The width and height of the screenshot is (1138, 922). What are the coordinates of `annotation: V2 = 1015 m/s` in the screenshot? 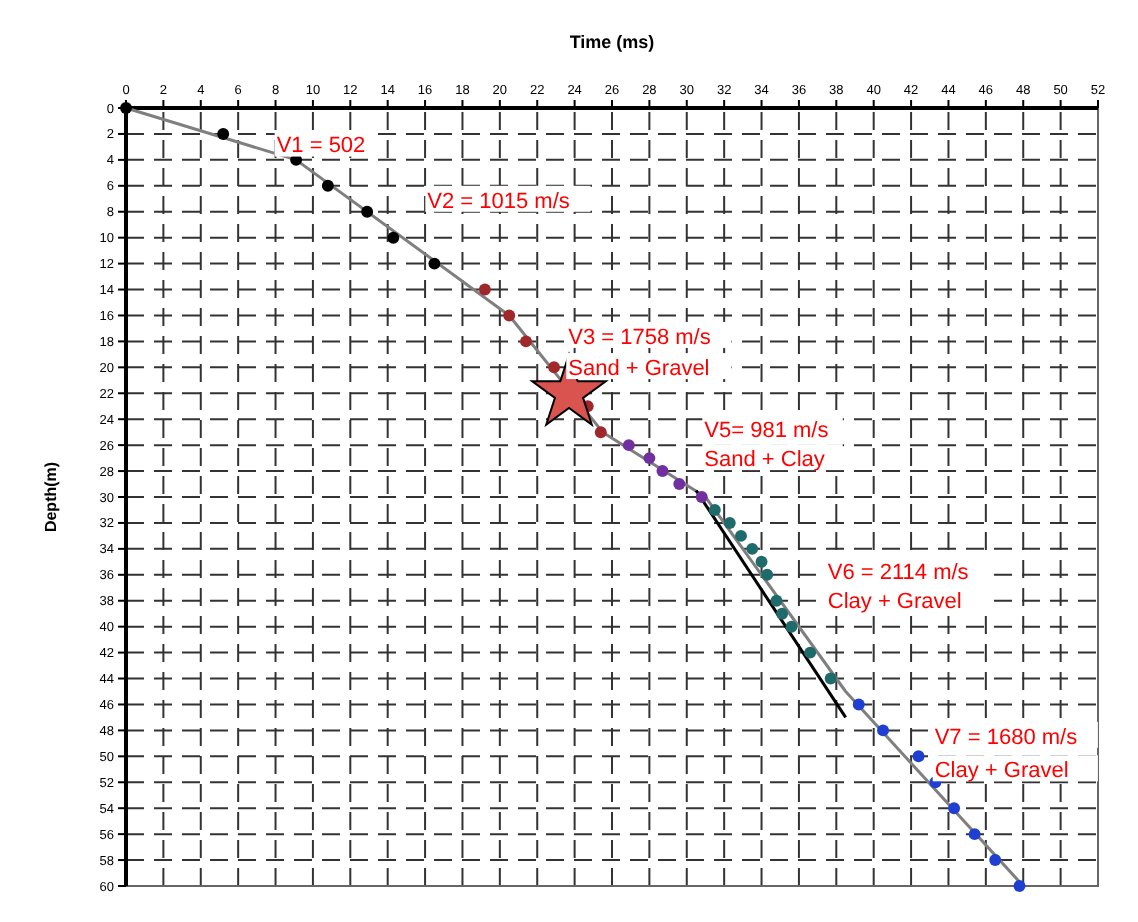 It's located at (499, 201).